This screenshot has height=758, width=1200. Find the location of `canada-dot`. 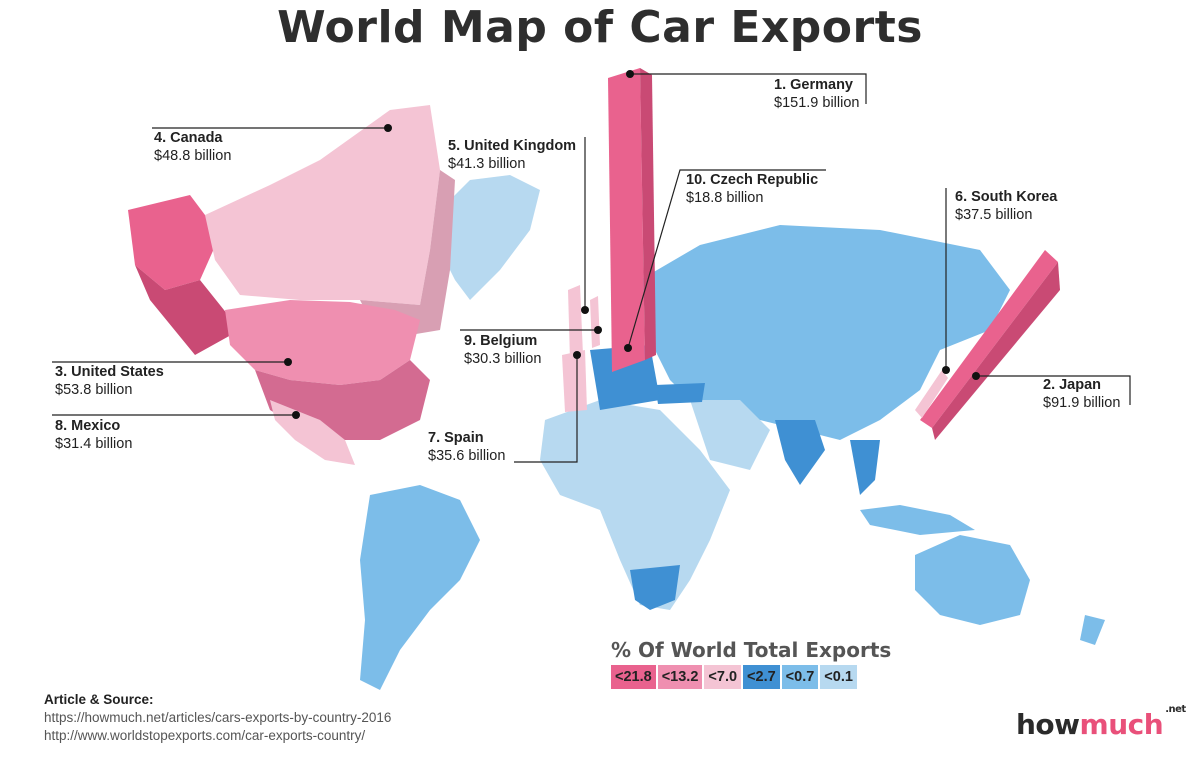

canada-dot is located at coordinates (388, 128).